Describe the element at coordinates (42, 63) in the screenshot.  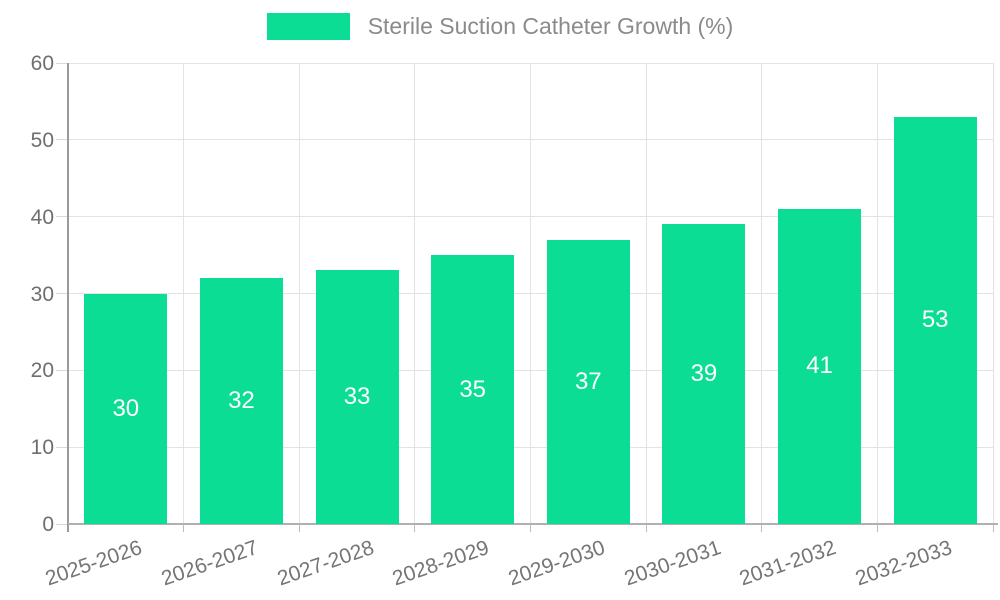
I see `y-tick-label: 60` at that location.